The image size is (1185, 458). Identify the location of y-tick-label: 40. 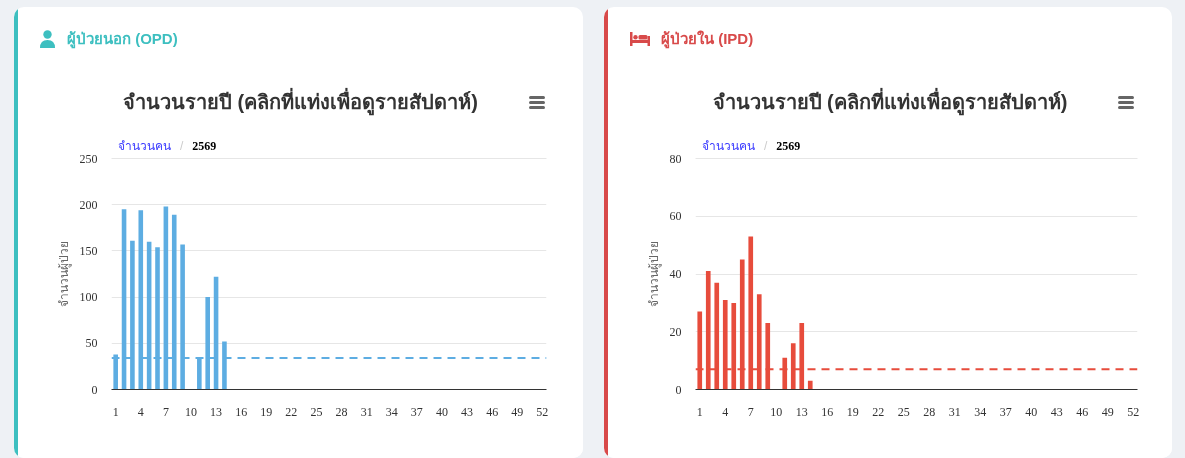
(675, 274).